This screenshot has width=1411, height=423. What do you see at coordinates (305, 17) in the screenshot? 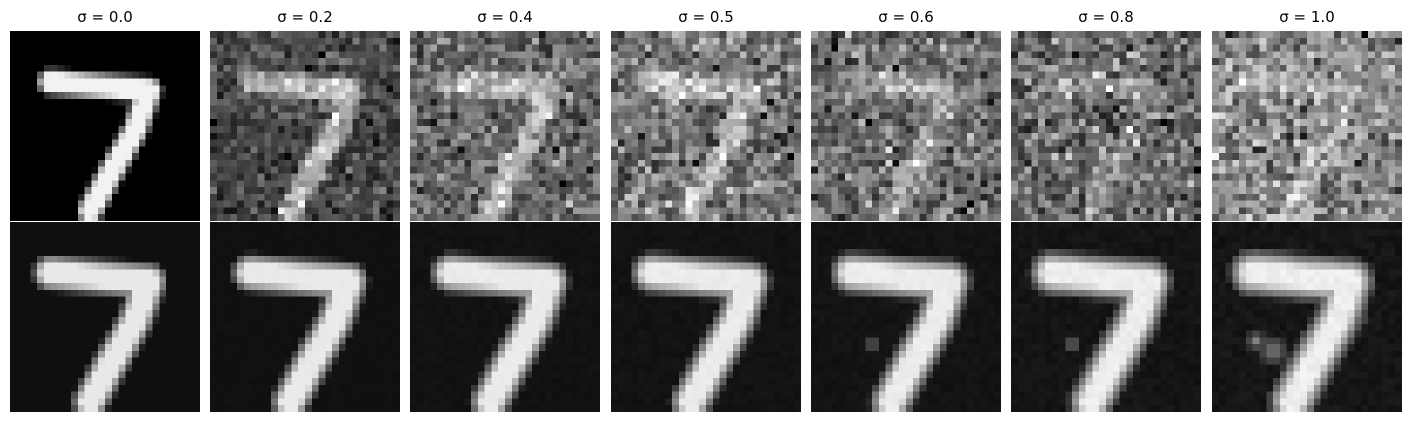
I see `column-title-1: σ = 0.2` at bounding box center [305, 17].